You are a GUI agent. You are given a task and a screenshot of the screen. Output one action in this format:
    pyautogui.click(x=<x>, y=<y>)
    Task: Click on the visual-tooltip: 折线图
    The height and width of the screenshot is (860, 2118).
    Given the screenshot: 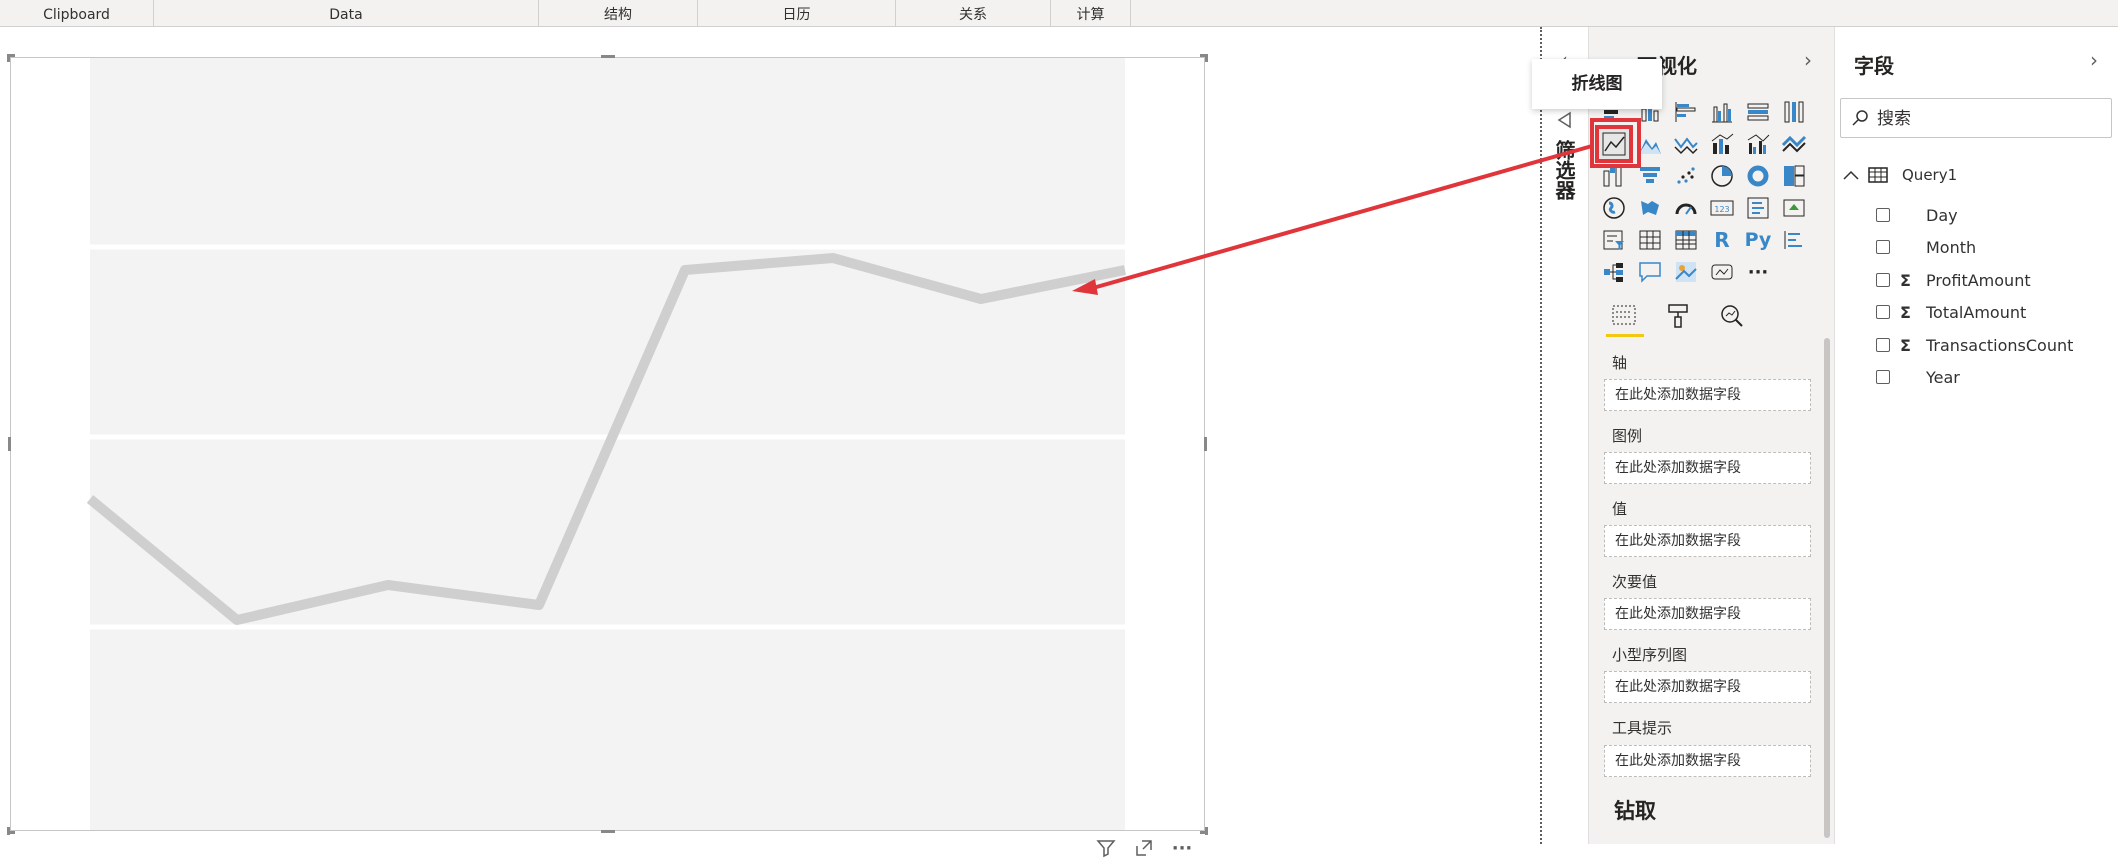 What is the action you would take?
    pyautogui.click(x=1597, y=84)
    